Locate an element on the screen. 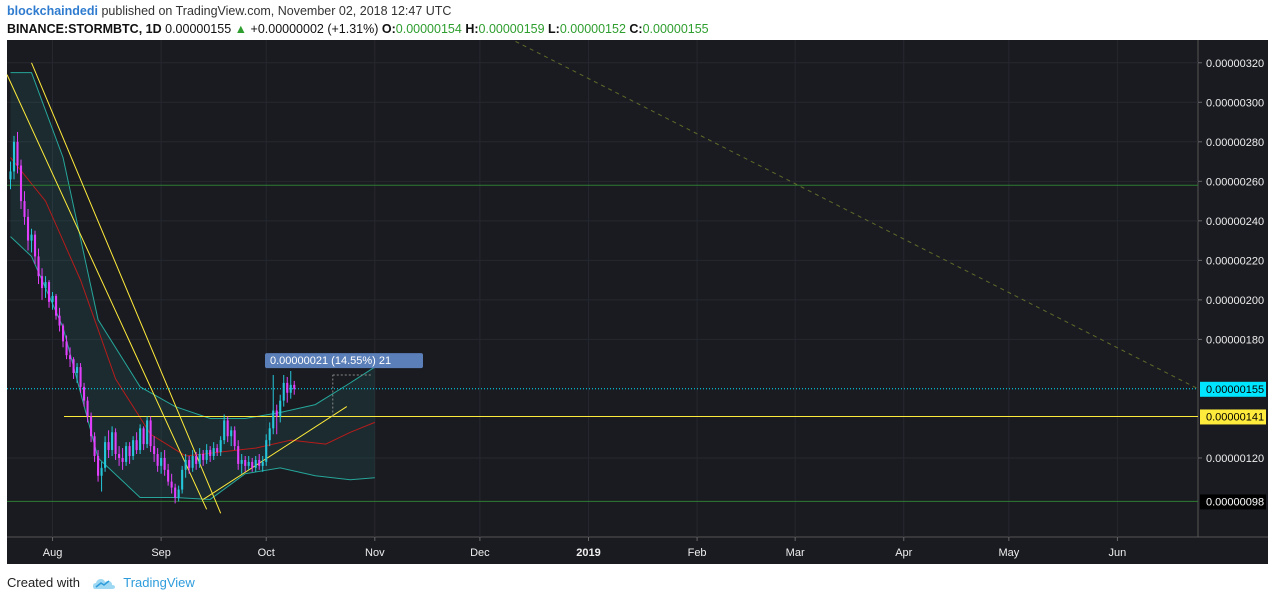 The height and width of the screenshot is (601, 1274). time-axis-label: Nov is located at coordinates (375, 553).